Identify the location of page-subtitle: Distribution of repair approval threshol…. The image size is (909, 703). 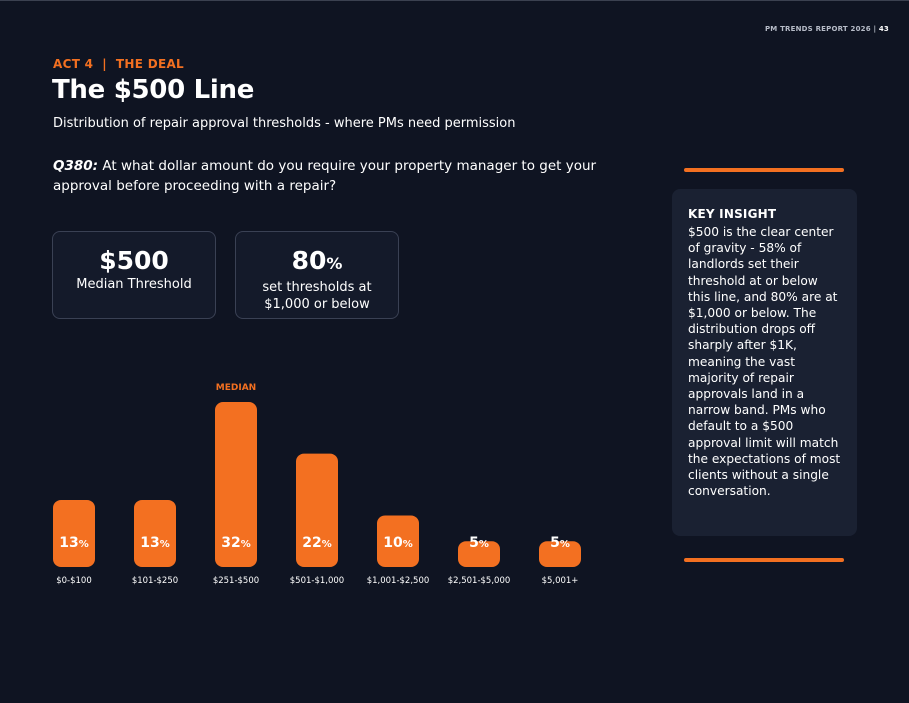
(284, 123).